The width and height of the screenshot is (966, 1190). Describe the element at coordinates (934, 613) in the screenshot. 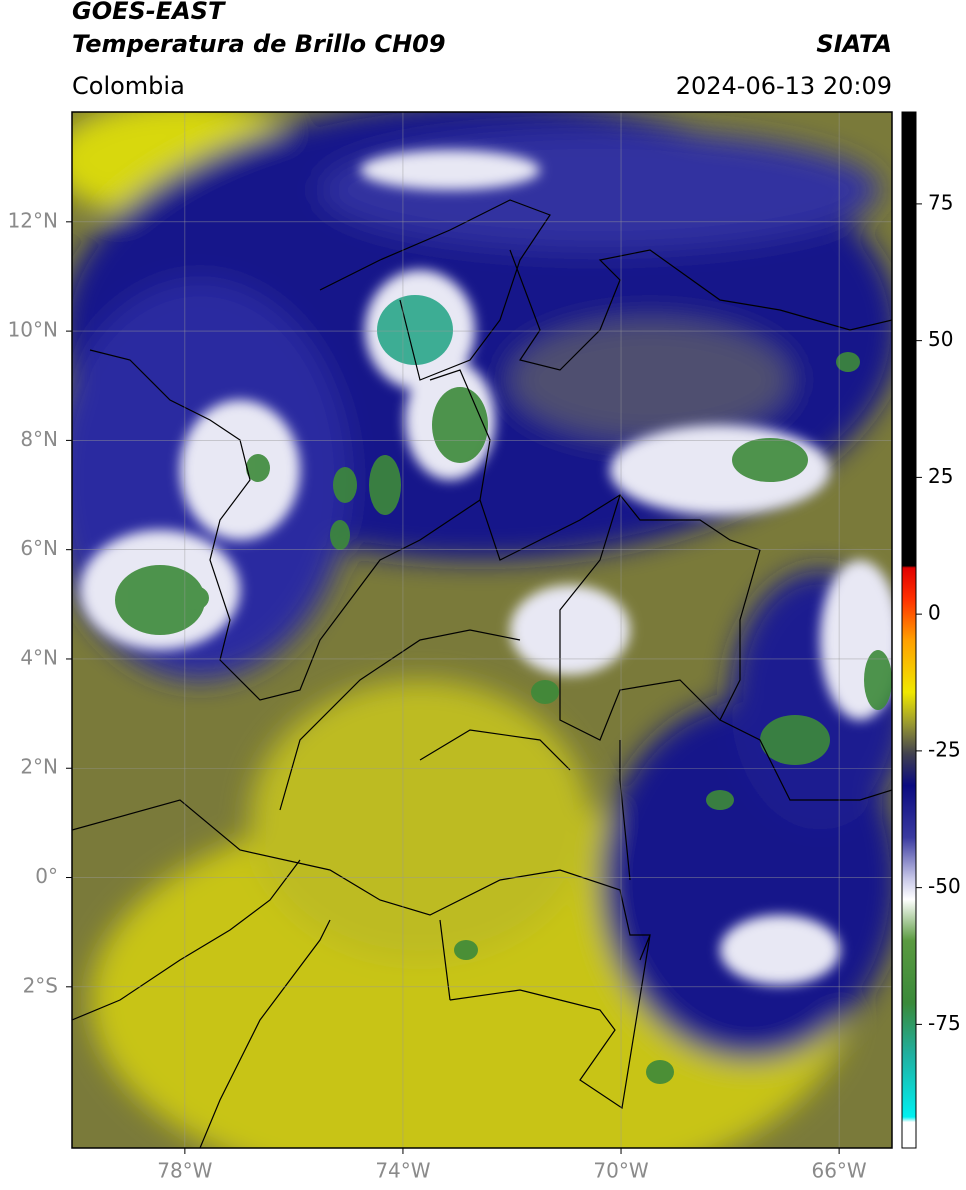

I see `colorbar-tick-label: 0` at that location.